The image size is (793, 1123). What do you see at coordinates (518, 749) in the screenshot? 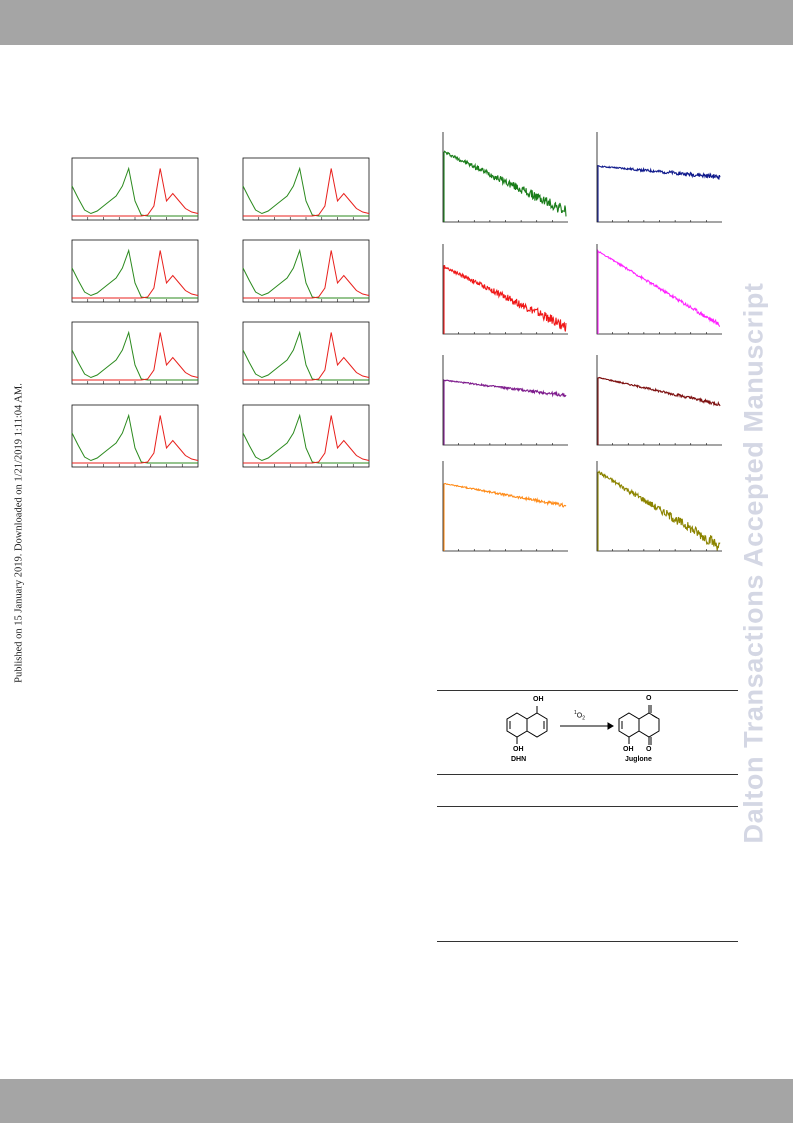
I see `dhn-oh-bottom-label: OH` at bounding box center [518, 749].